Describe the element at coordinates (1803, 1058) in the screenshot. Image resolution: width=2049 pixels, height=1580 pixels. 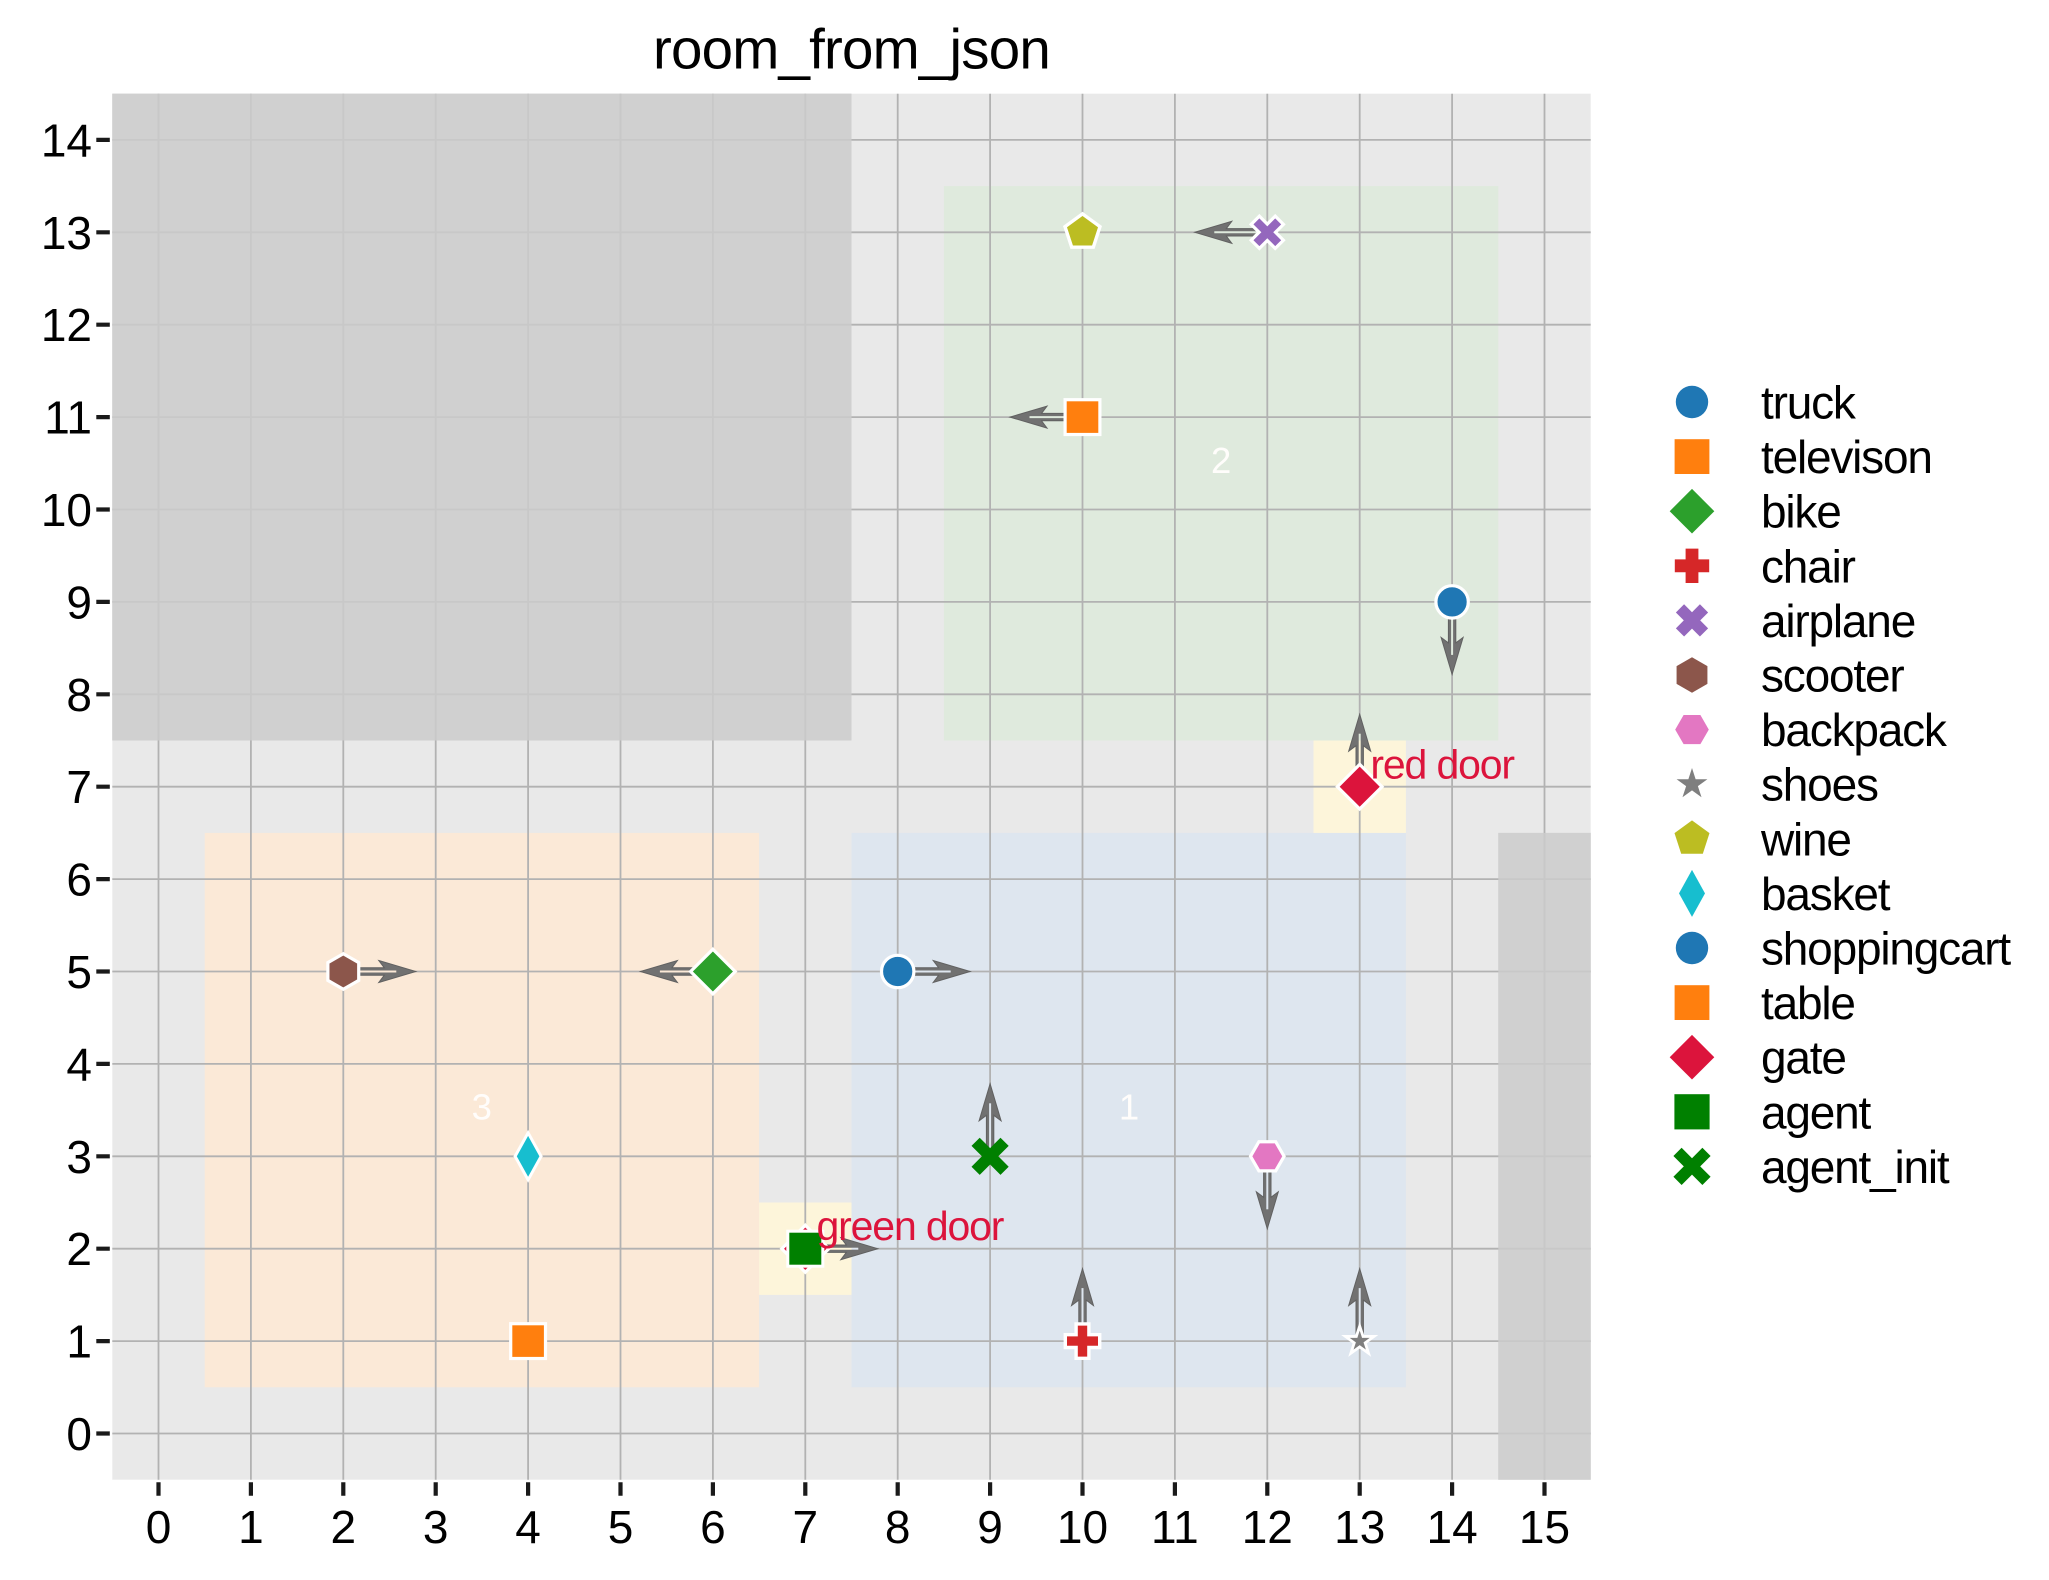
I see `svg-text: gate` at that location.